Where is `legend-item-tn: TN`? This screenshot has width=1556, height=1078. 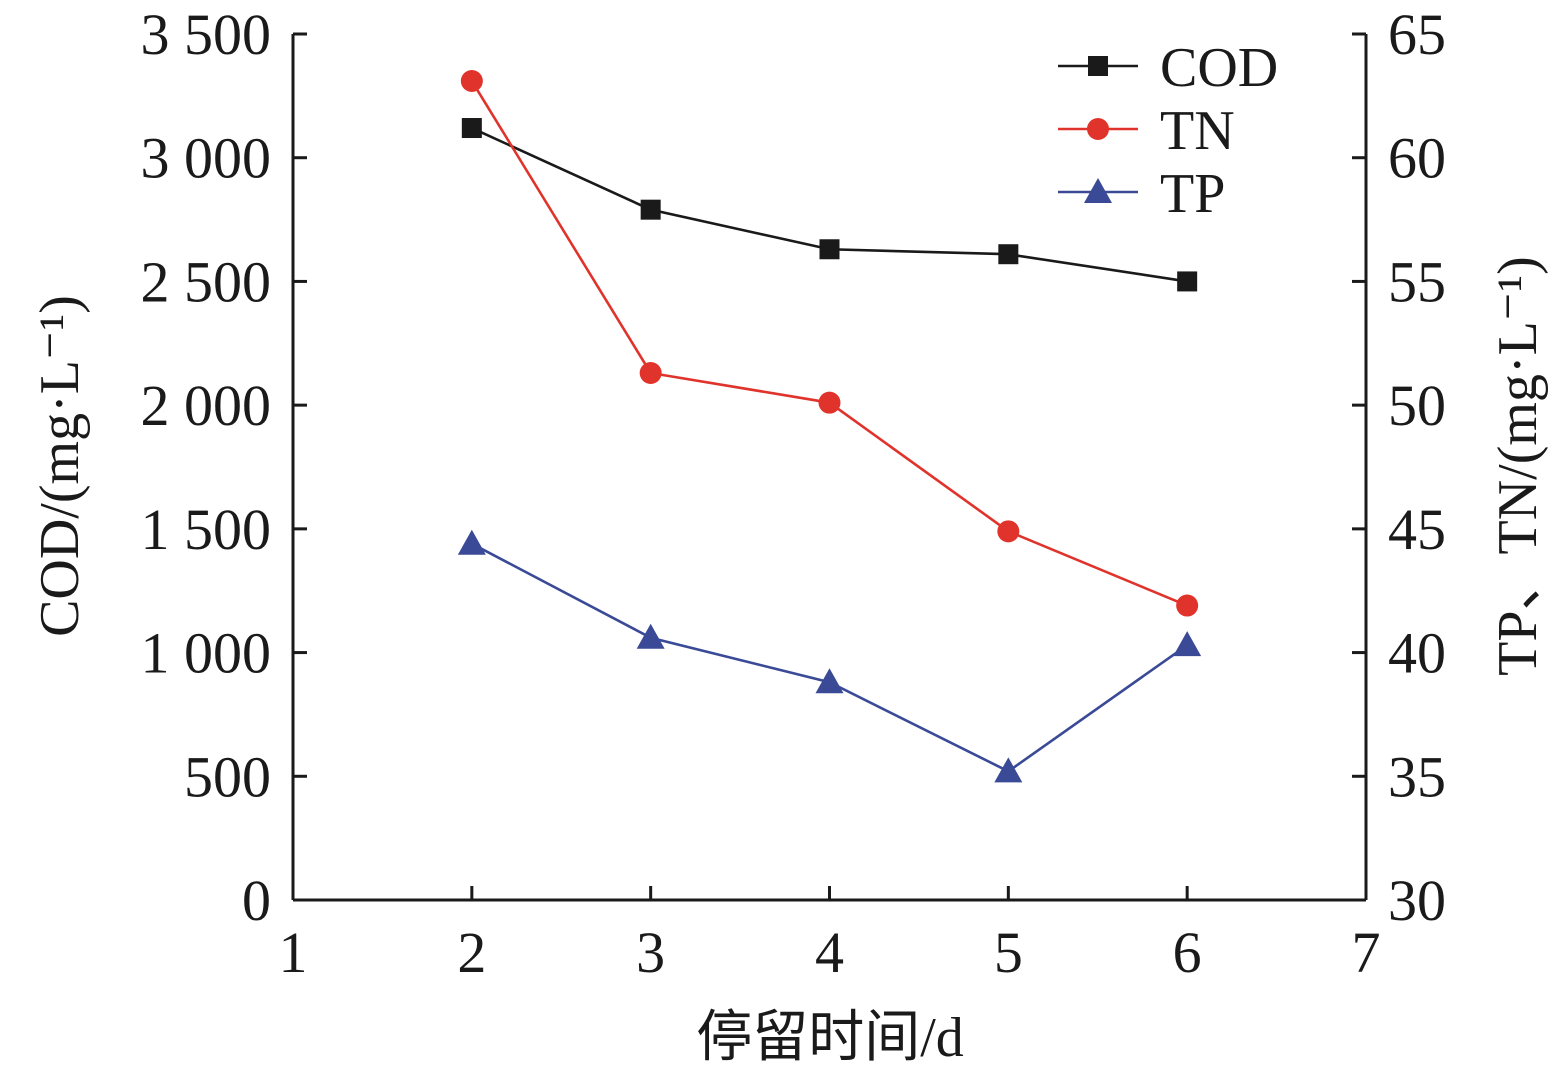 legend-item-tn: TN is located at coordinates (1146, 131).